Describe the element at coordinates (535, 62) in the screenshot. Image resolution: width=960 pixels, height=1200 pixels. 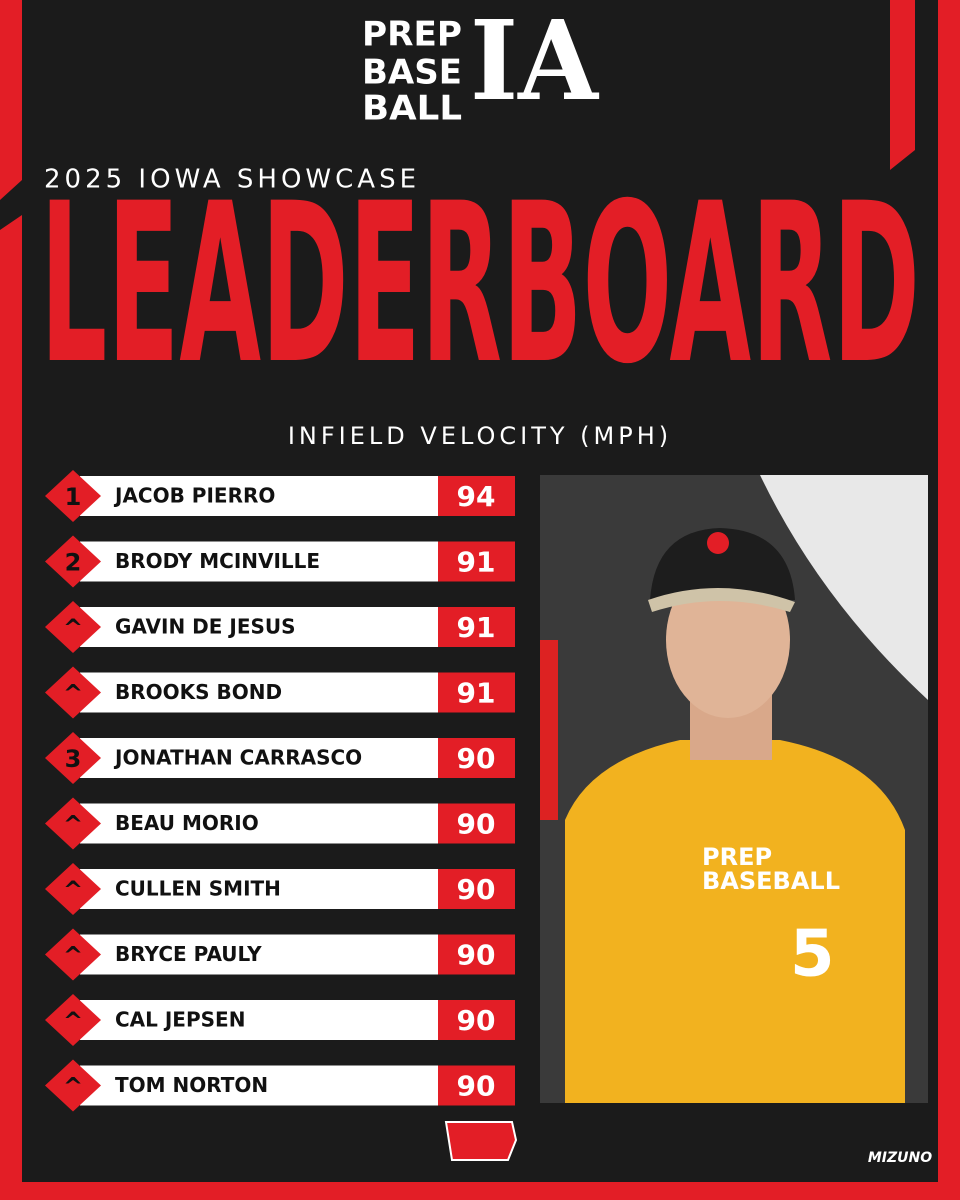
I see `logo-mark: IA` at that location.